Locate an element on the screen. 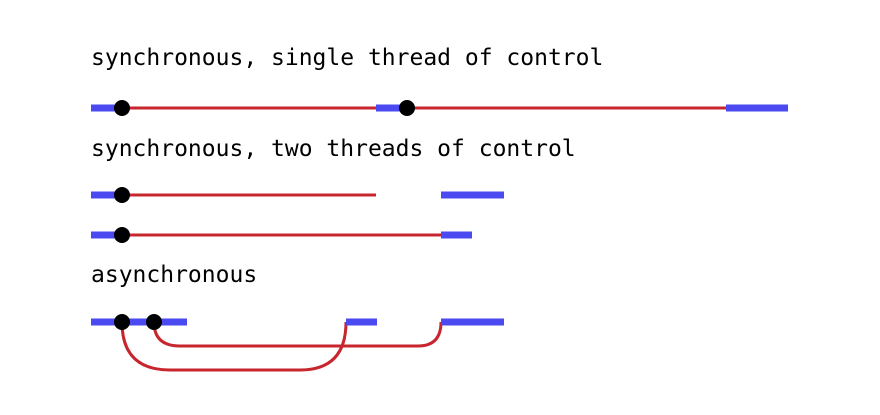  timeline-async is located at coordinates (297, 343).